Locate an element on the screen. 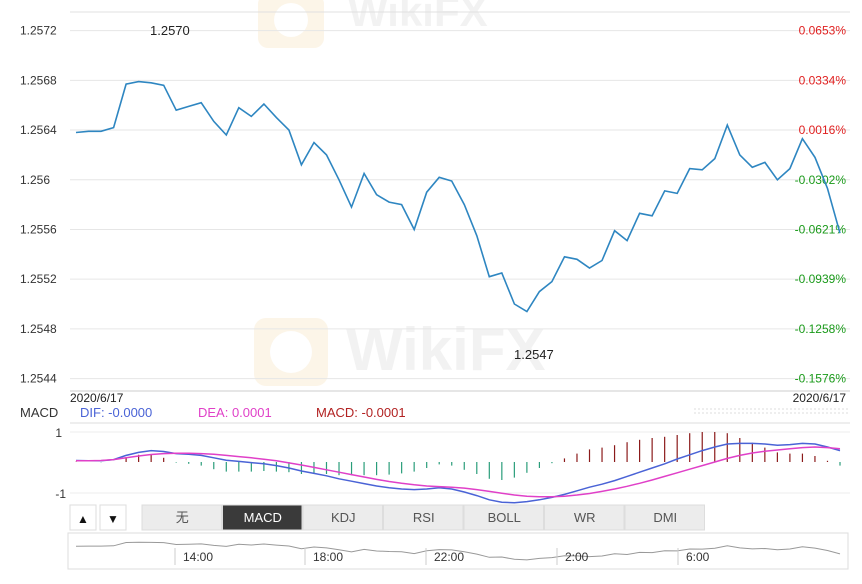 The image size is (862, 584). scroll-up-button: ▲ is located at coordinates (83, 517).